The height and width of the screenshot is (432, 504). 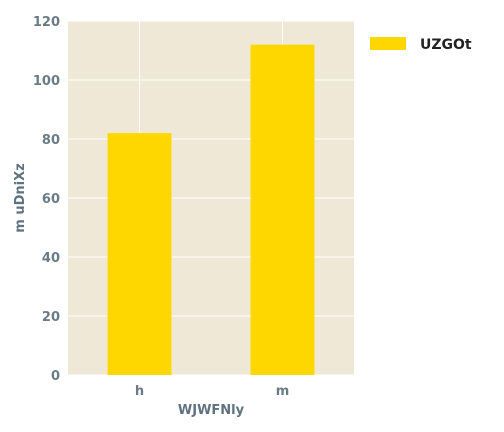 I want to click on y-tick-label: 0, so click(x=55, y=376).